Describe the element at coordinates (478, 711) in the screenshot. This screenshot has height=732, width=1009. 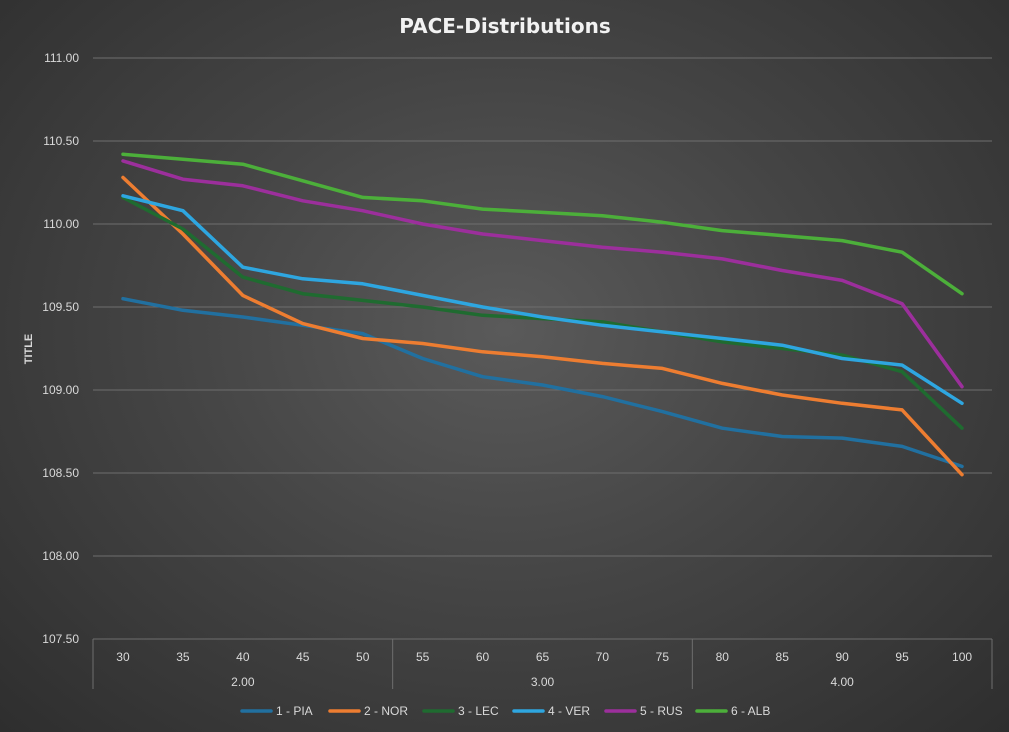
I see `legend-label: 3 - LEC` at that location.